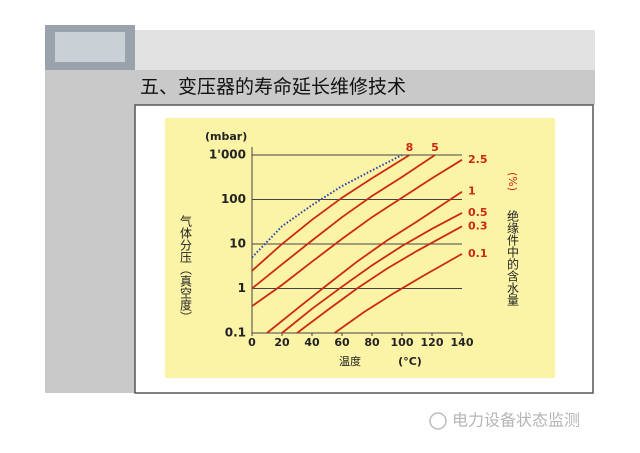  I want to click on x-tick-label: 60, so click(342, 342).